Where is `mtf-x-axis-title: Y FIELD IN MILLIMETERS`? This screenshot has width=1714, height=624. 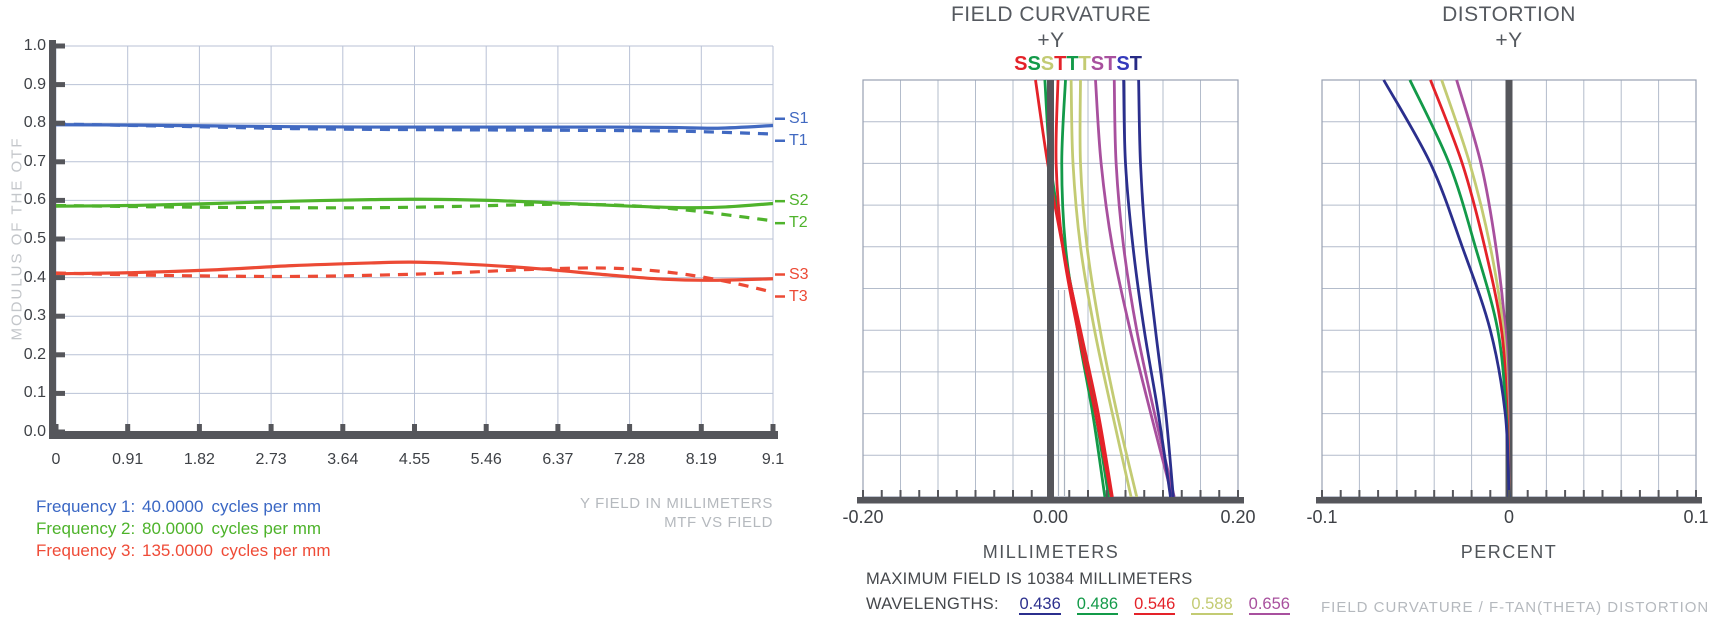
mtf-x-axis-title: Y FIELD IN MILLIMETERS is located at coordinates (676, 503).